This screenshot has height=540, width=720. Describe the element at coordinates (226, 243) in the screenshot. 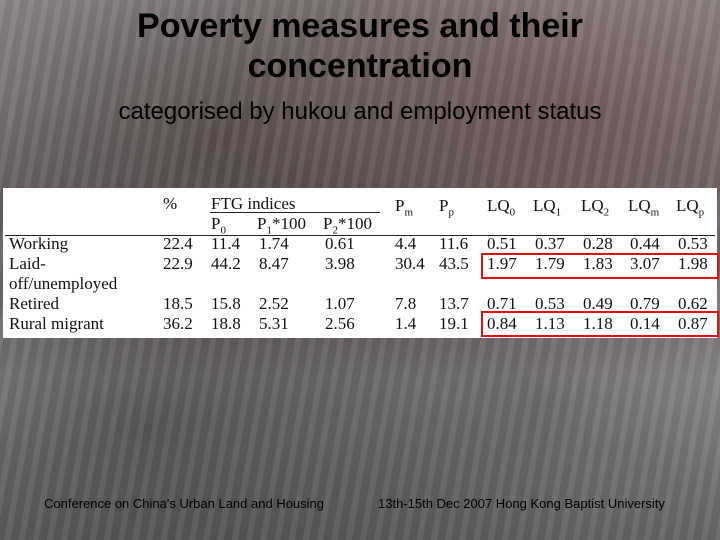

I see `cell-p0: 11.4` at that location.